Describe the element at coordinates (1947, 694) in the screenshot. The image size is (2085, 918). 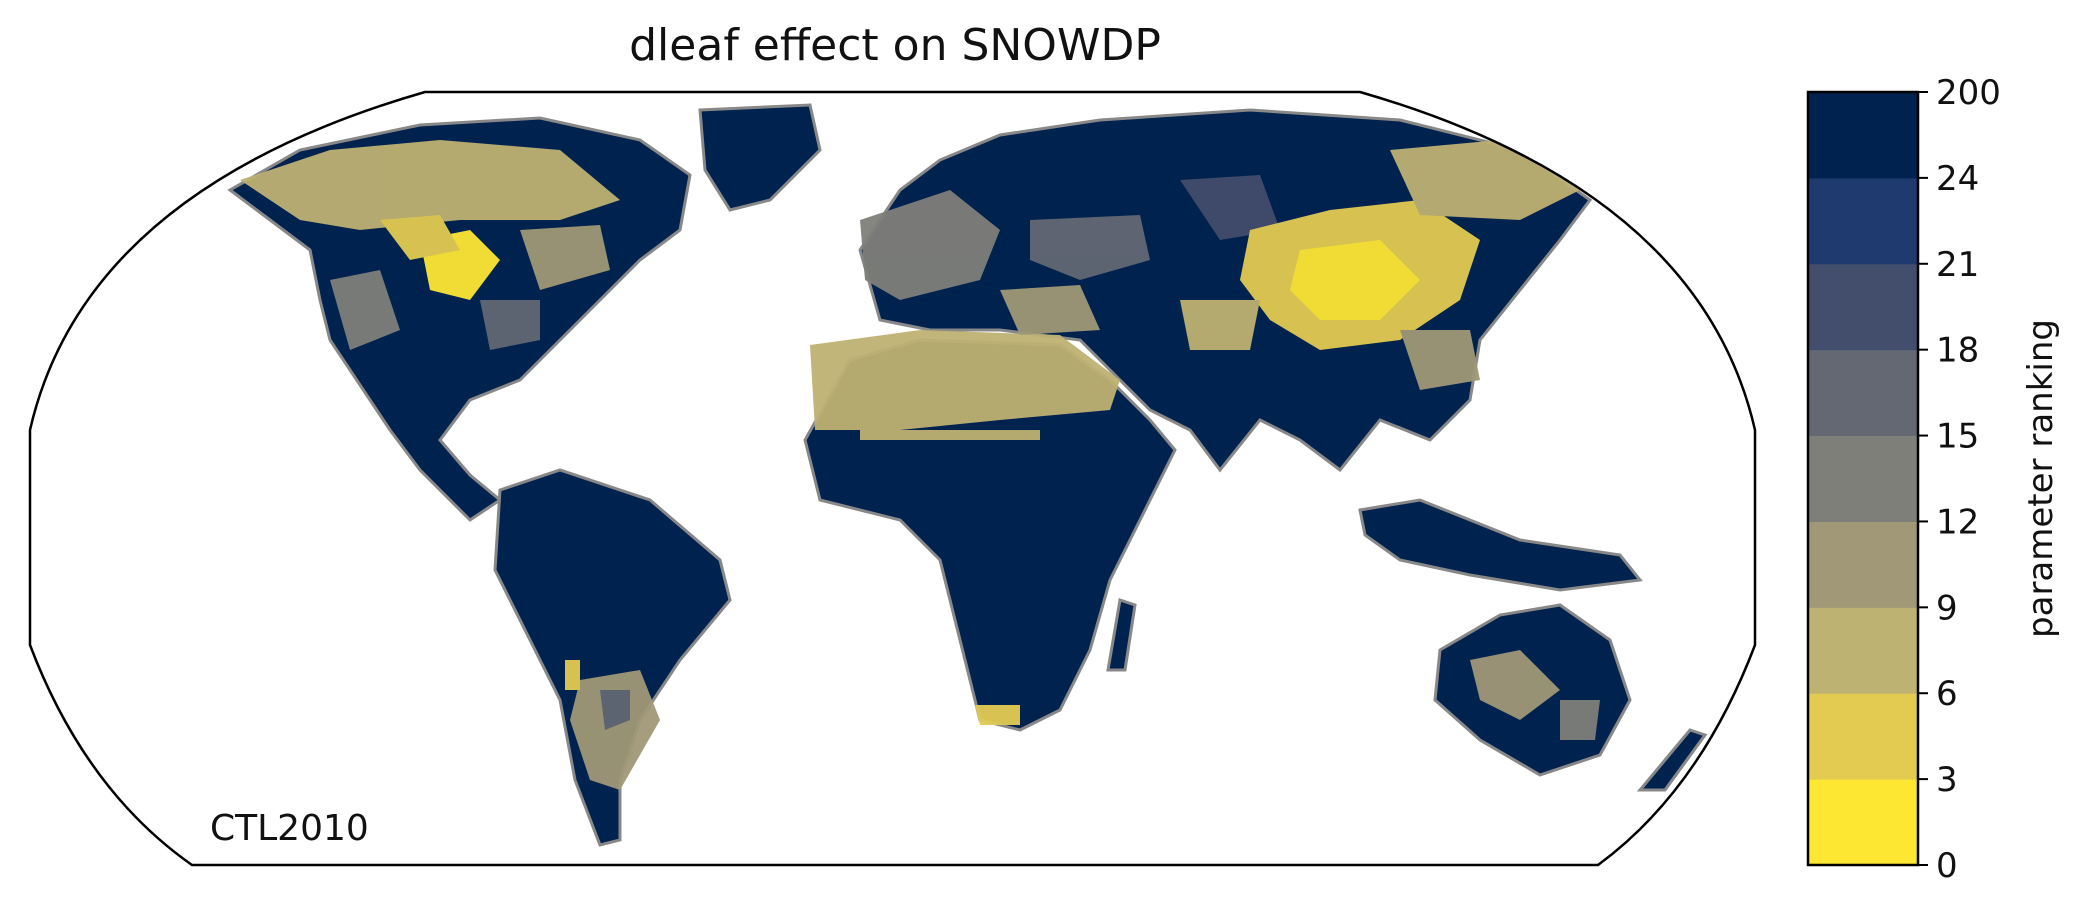
I see `colorbar-tick-label: 6` at that location.